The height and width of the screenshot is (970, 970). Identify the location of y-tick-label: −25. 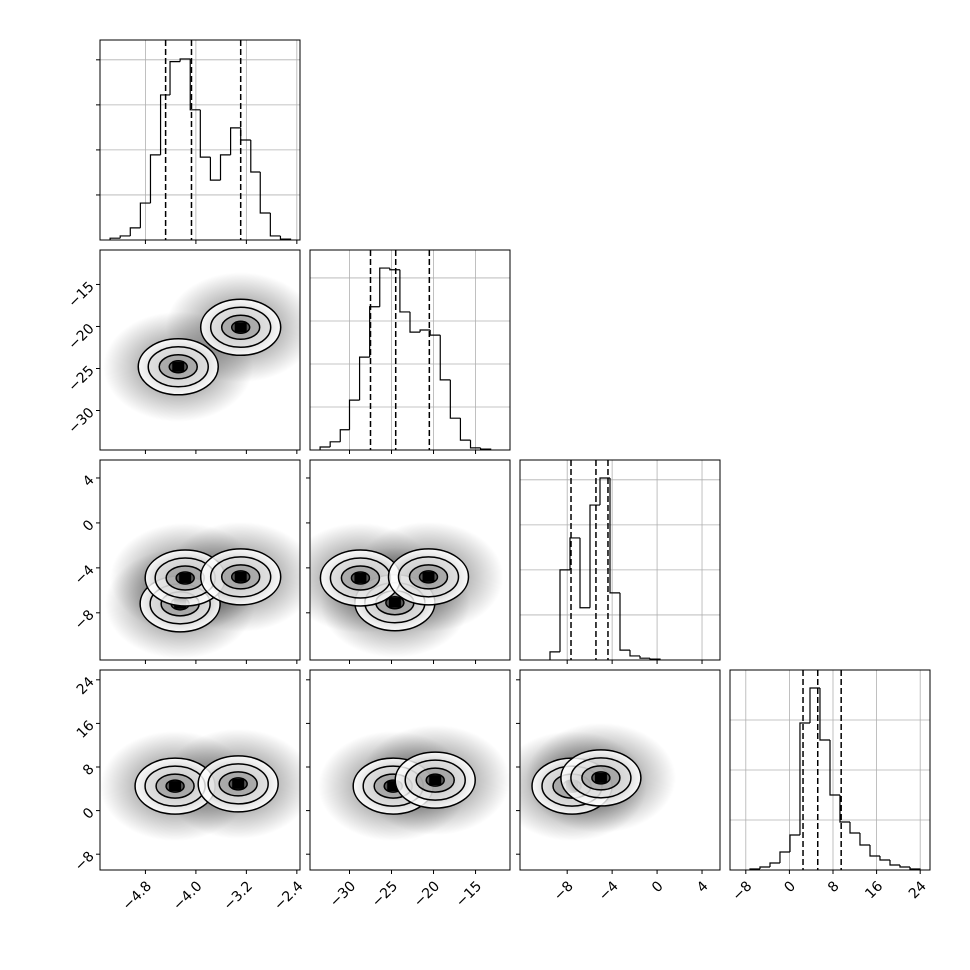
(81, 379).